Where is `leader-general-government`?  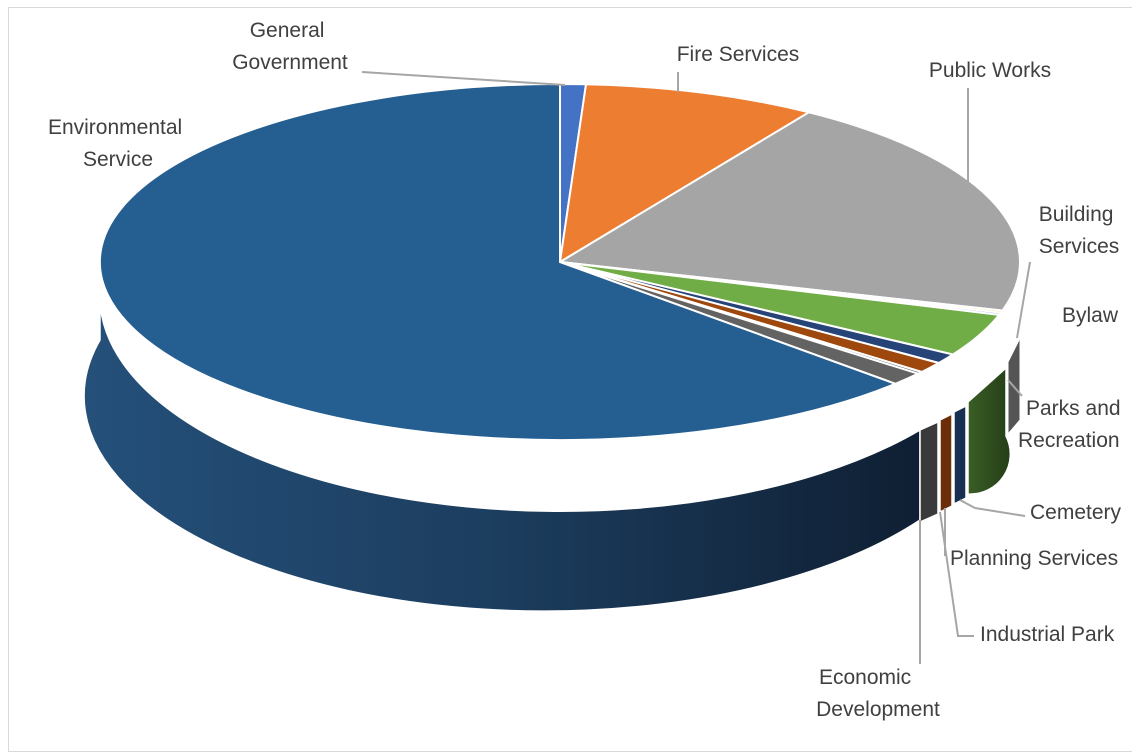 leader-general-government is located at coordinates (463, 78).